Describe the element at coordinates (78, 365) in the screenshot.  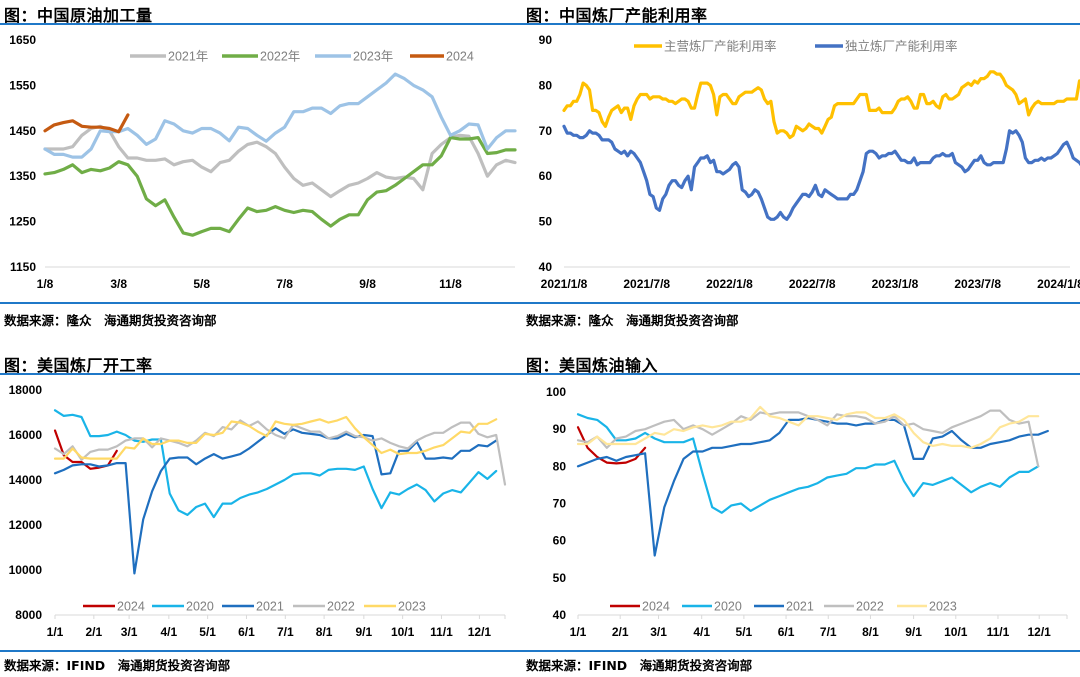
I see `chart-title: 图：美国炼厂开工率` at that location.